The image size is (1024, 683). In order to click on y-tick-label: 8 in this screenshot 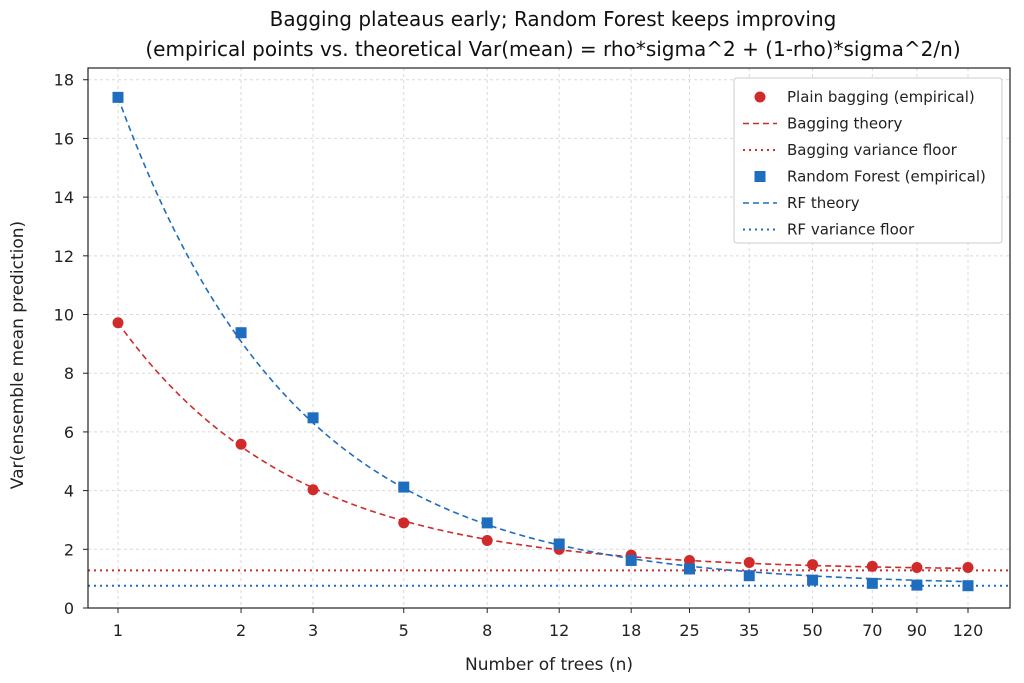, I will do `click(69, 373)`.